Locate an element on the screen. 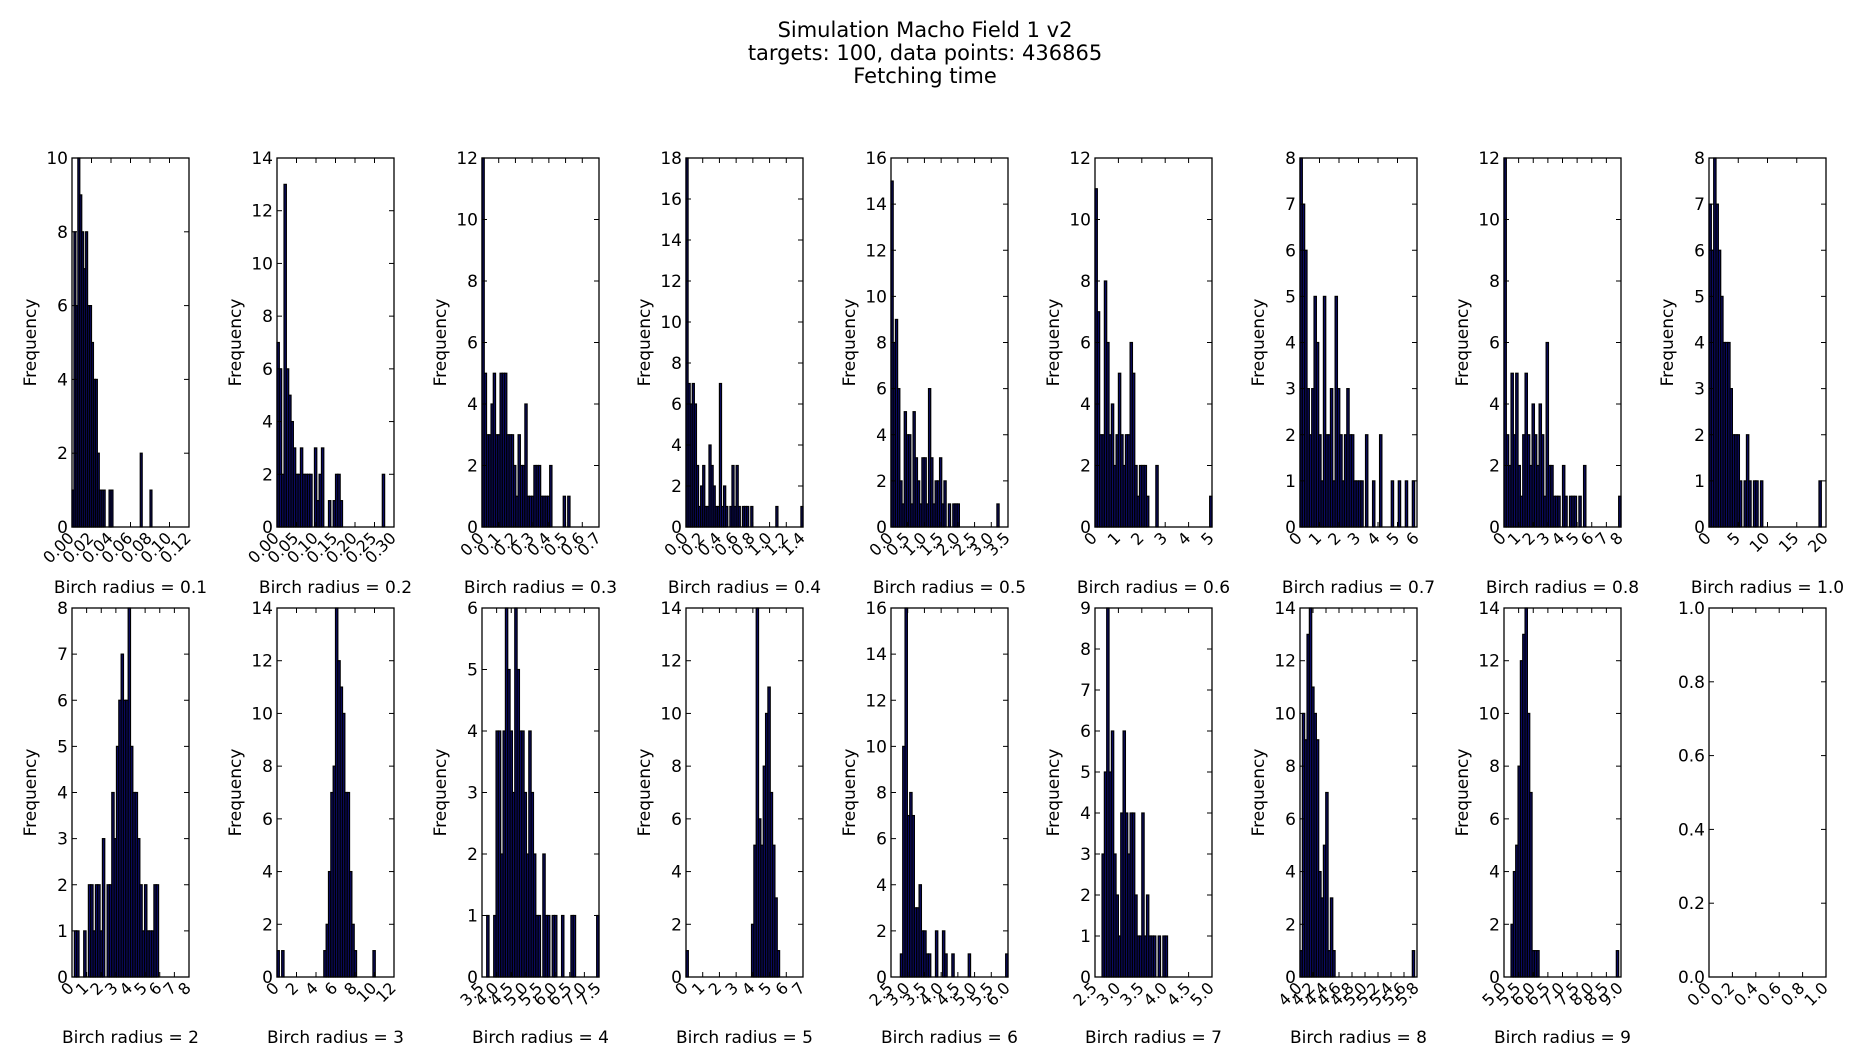 The height and width of the screenshot is (1050, 1850). x-tick-label: 1.0 is located at coordinates (1815, 993).